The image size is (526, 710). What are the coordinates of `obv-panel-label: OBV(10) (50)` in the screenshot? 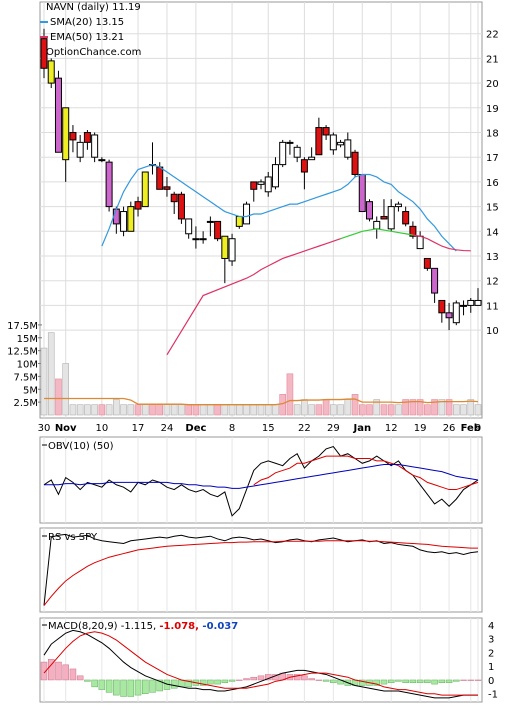 It's located at (81, 446).